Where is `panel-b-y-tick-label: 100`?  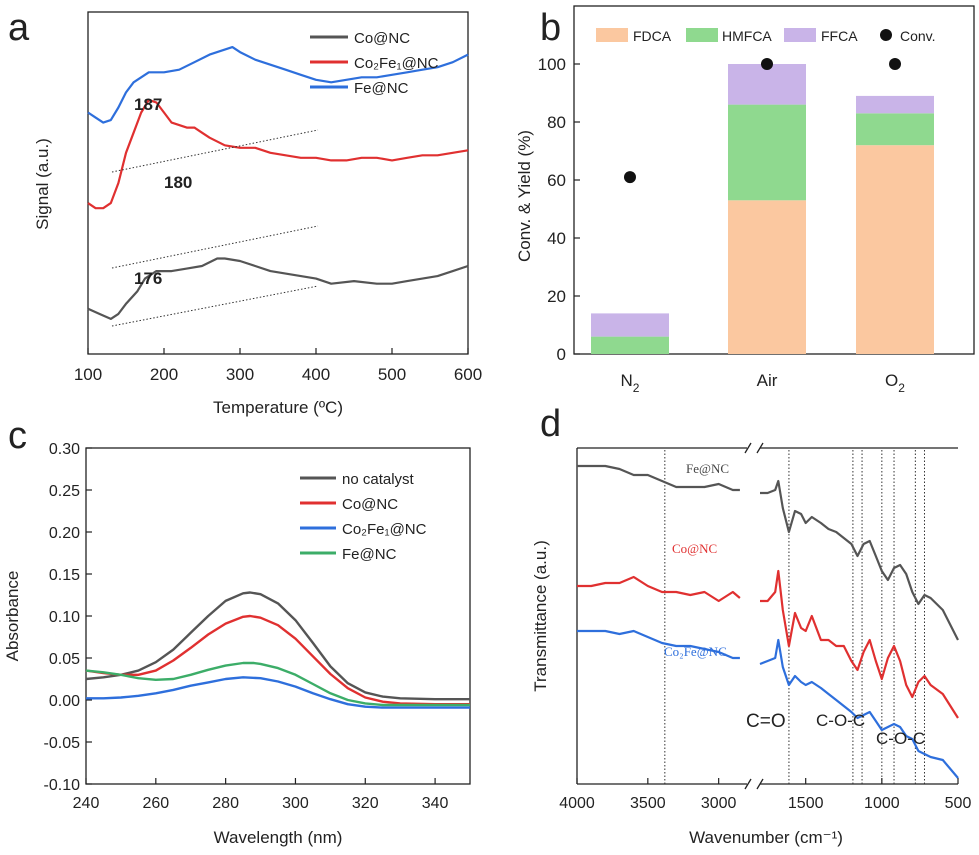 panel-b-y-tick-label: 100 is located at coordinates (552, 64).